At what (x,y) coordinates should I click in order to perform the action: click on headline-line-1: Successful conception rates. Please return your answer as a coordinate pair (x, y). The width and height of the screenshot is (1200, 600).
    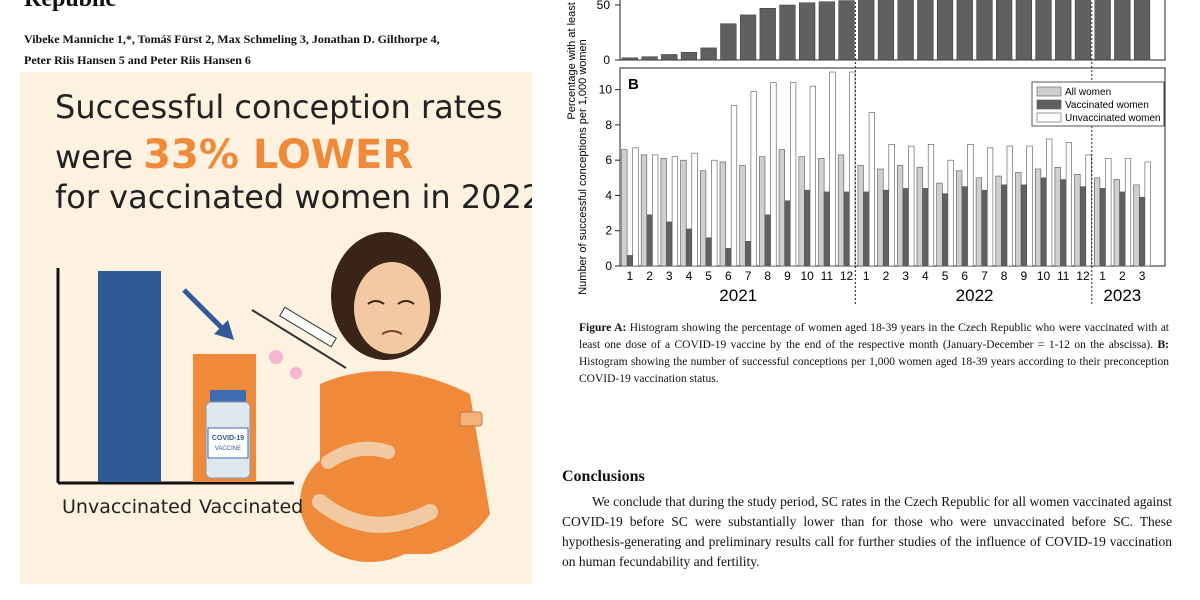
    Looking at the image, I should click on (279, 107).